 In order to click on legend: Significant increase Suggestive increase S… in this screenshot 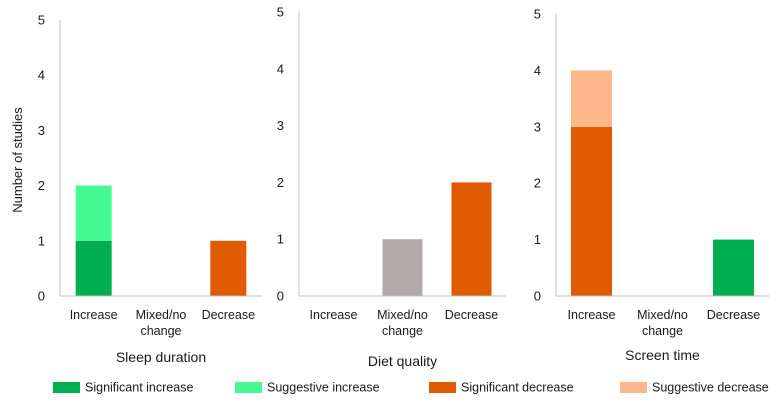, I will do `click(411, 388)`.